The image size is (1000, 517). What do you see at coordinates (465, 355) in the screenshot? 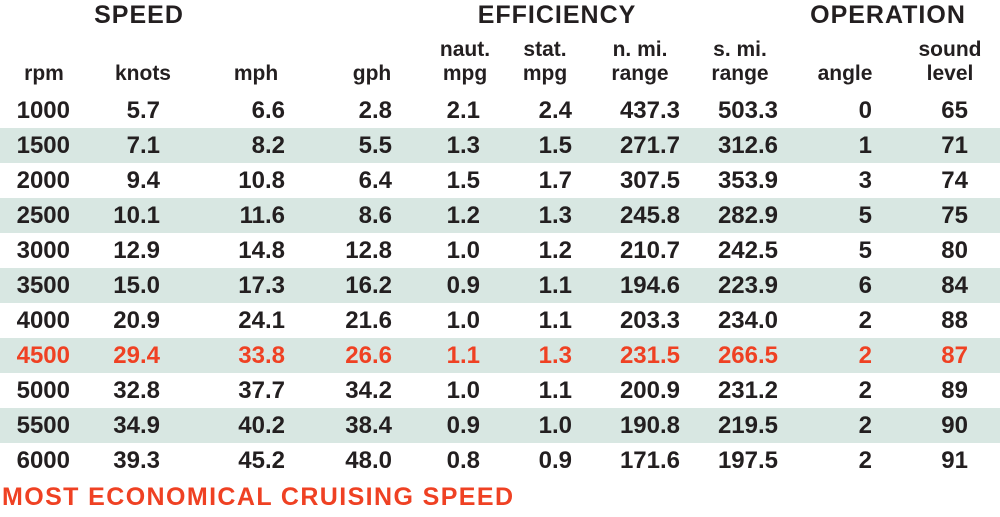
I see `cell-naut-mpg: 1.1` at bounding box center [465, 355].